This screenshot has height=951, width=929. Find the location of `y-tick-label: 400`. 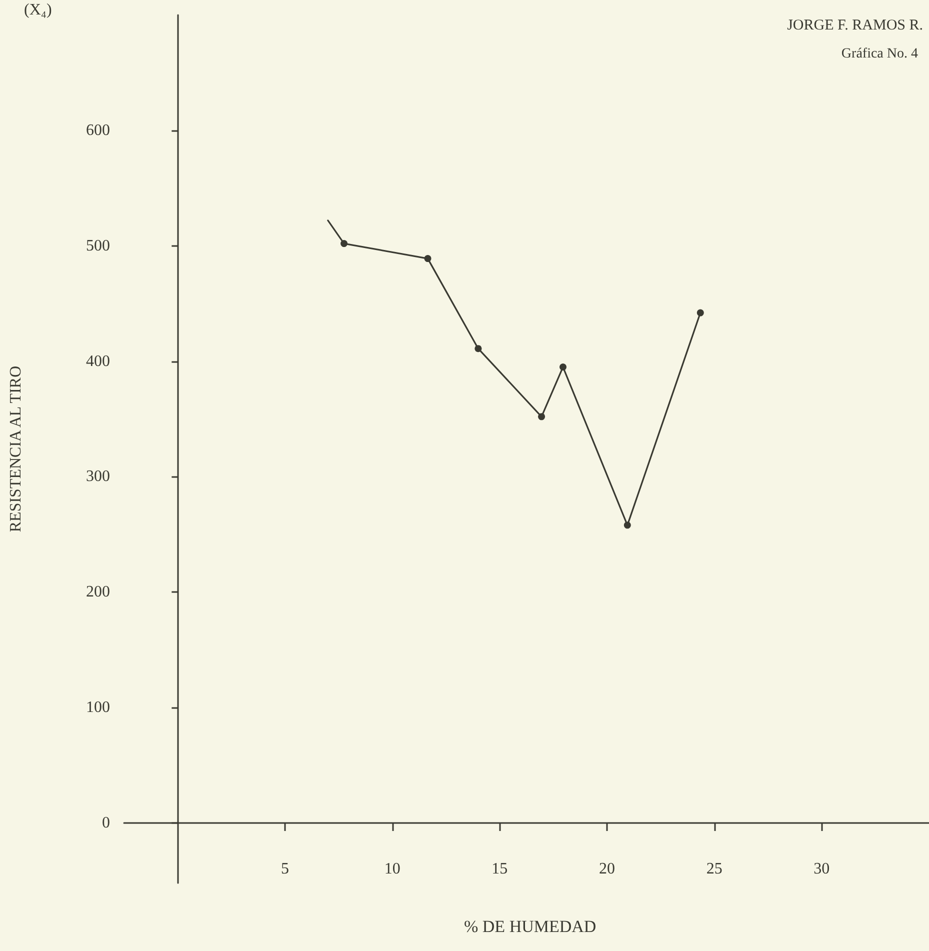

y-tick-label: 400 is located at coordinates (98, 361).